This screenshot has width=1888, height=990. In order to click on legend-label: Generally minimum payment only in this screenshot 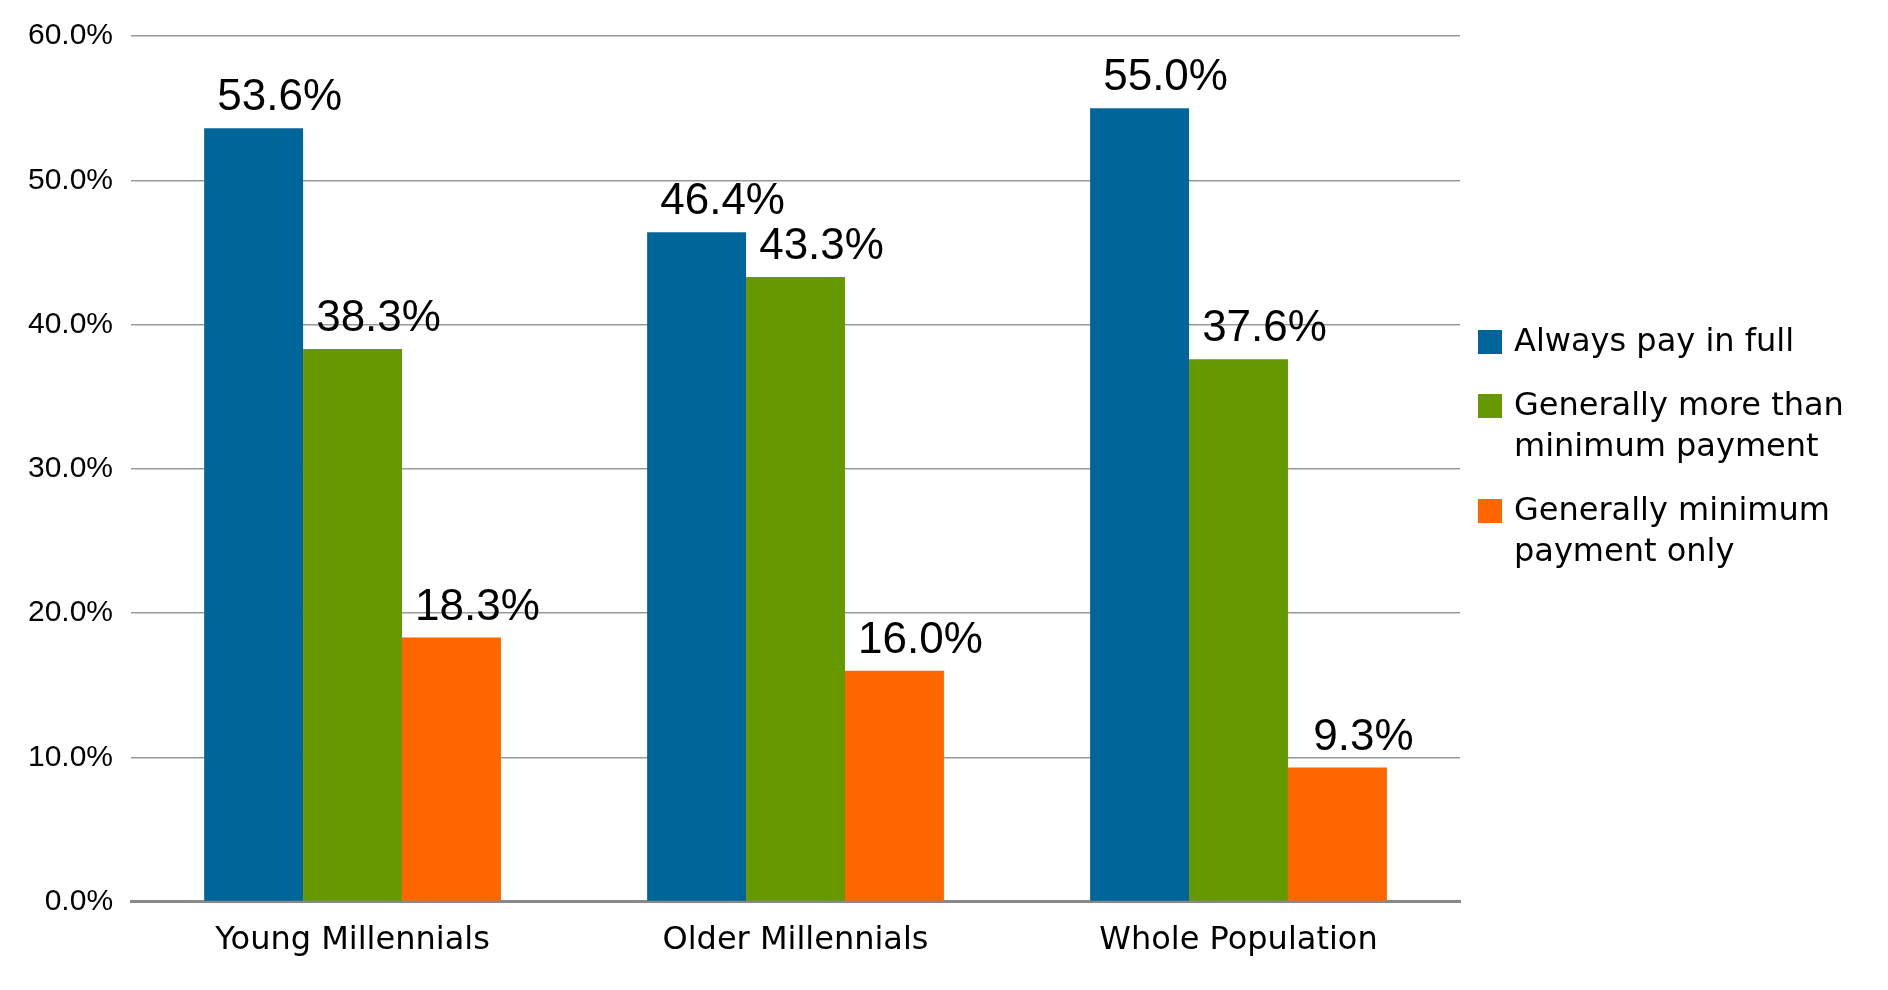, I will do `click(1672, 530)`.